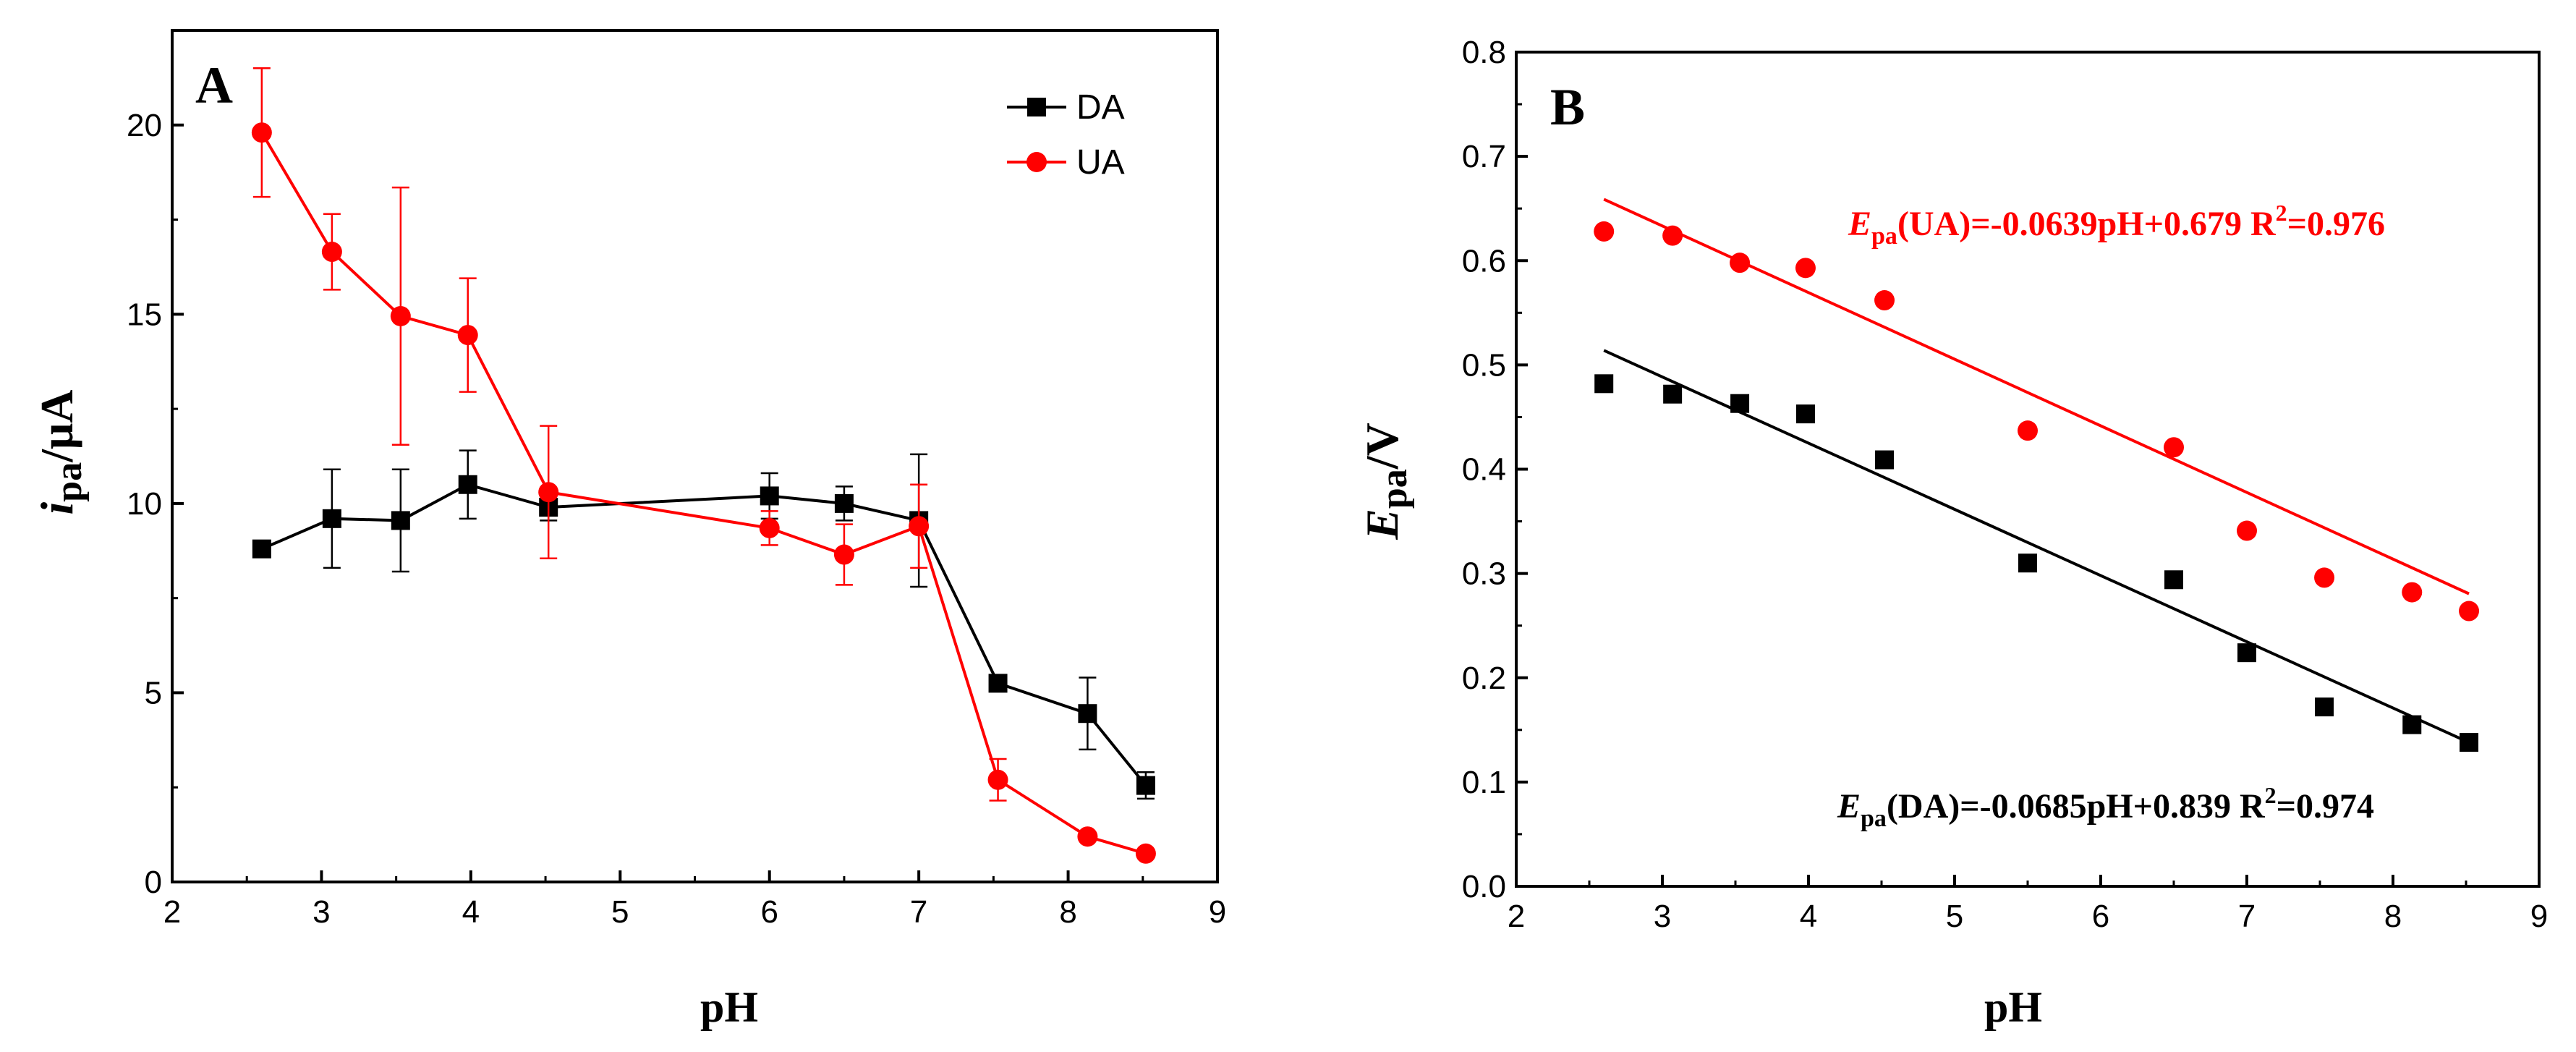 This screenshot has height=1052, width=2576. What do you see at coordinates (153, 882) in the screenshot?
I see `panel-a-y-tick-label: 0` at bounding box center [153, 882].